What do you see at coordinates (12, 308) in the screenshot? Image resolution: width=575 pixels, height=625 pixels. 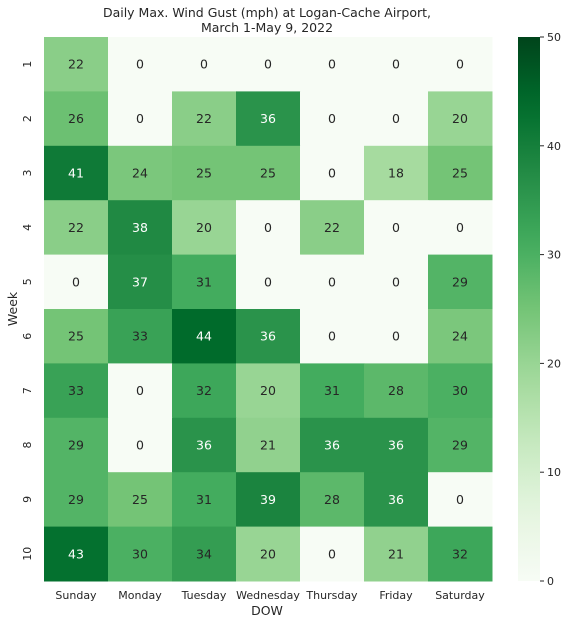 I see `y-axis-label: Week` at bounding box center [12, 308].